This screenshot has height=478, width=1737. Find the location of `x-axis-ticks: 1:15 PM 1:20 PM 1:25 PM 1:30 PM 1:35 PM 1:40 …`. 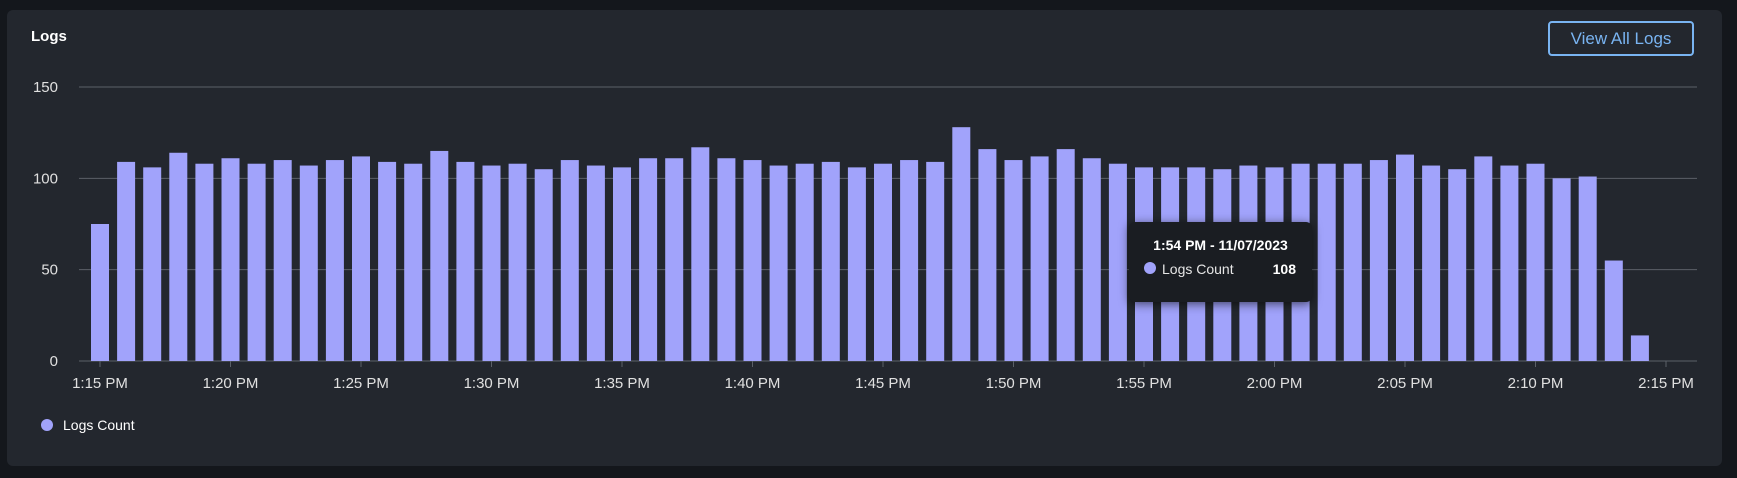

x-axis-ticks: 1:15 PM 1:20 PM 1:25 PM 1:30 PM 1:35 PM 1:40 … is located at coordinates (883, 376).